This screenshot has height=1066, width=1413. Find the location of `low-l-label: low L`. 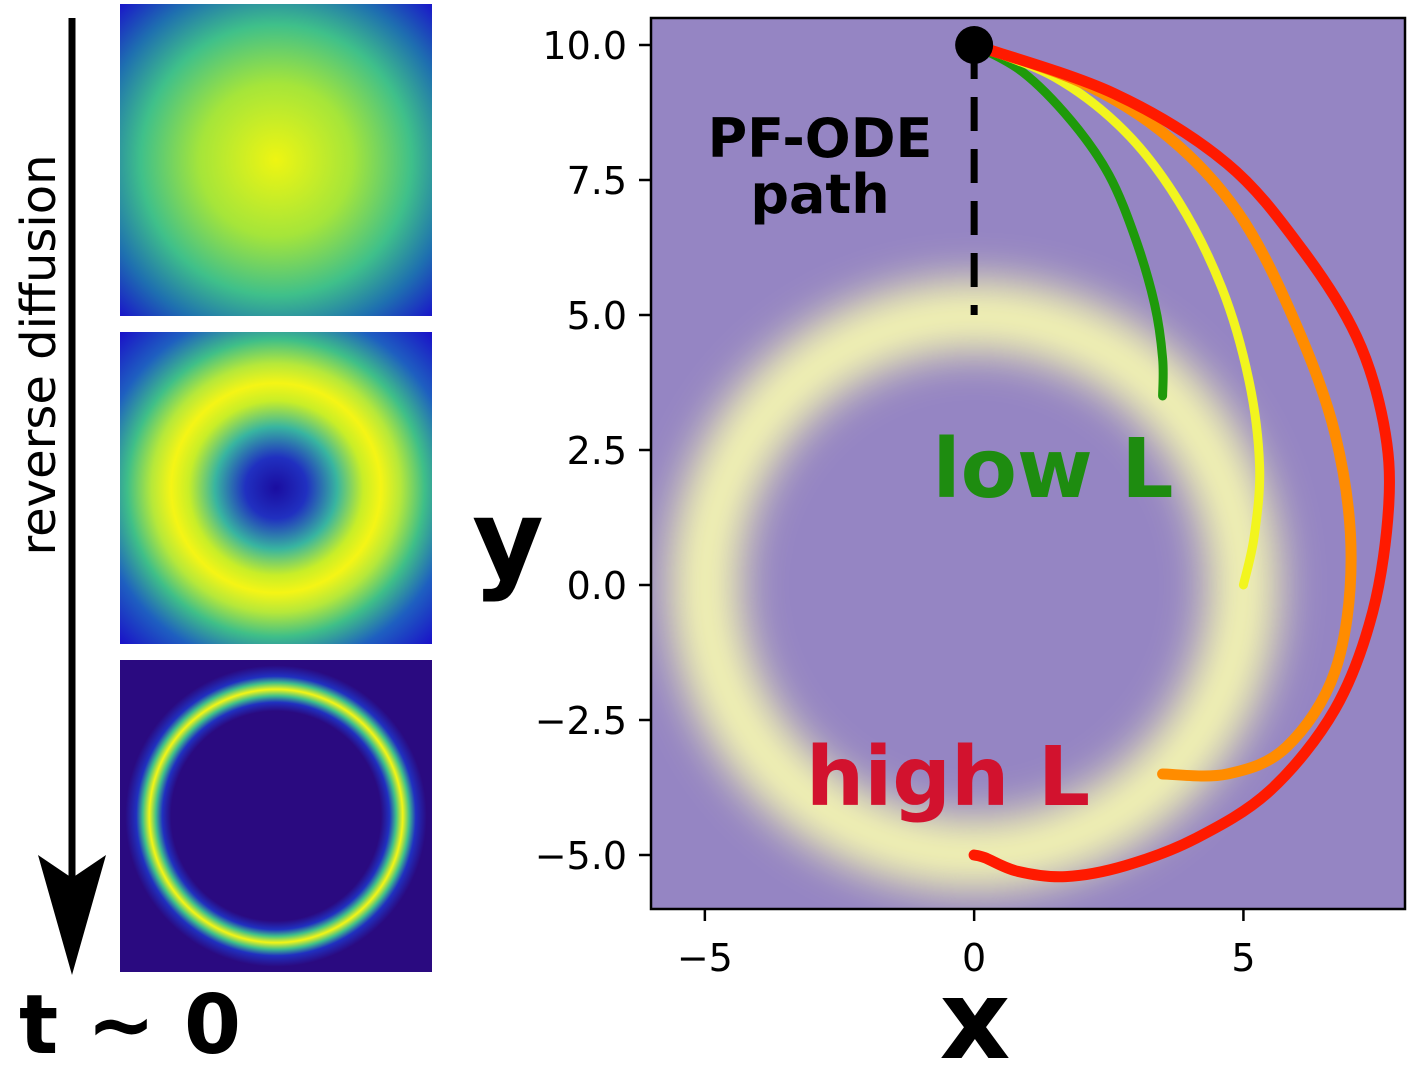

low-l-label: low L is located at coordinates (1053, 469).